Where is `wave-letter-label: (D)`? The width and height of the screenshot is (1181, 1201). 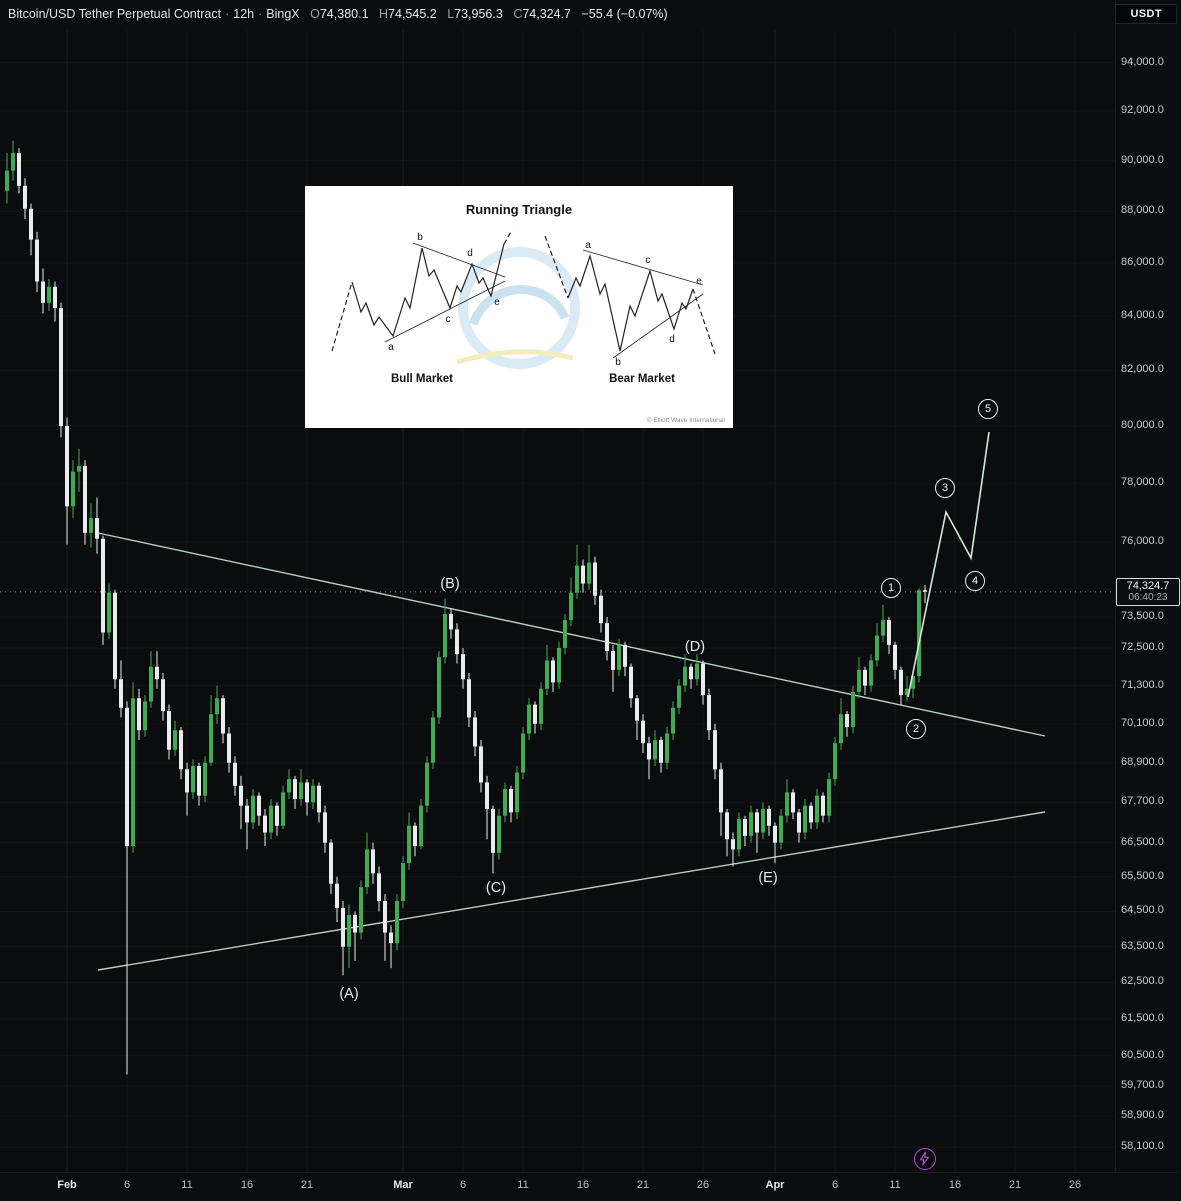
wave-letter-label: (D) is located at coordinates (695, 647).